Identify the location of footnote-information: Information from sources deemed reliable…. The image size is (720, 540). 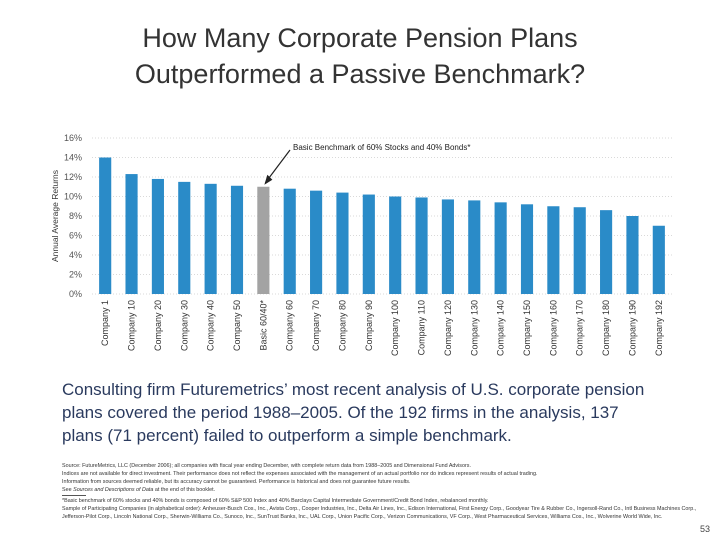
(236, 482).